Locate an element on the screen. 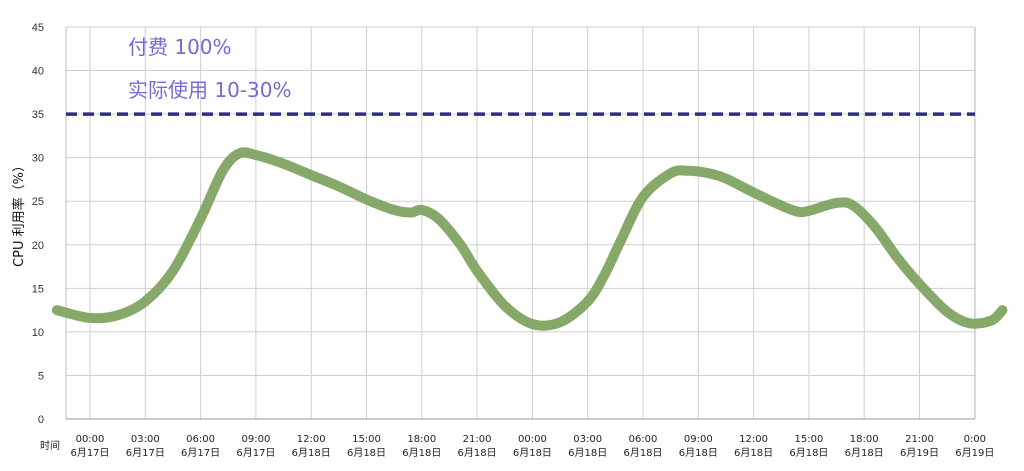 This screenshot has width=1024, height=471. y-axis-label: CPU 利用率（%） is located at coordinates (19, 213).